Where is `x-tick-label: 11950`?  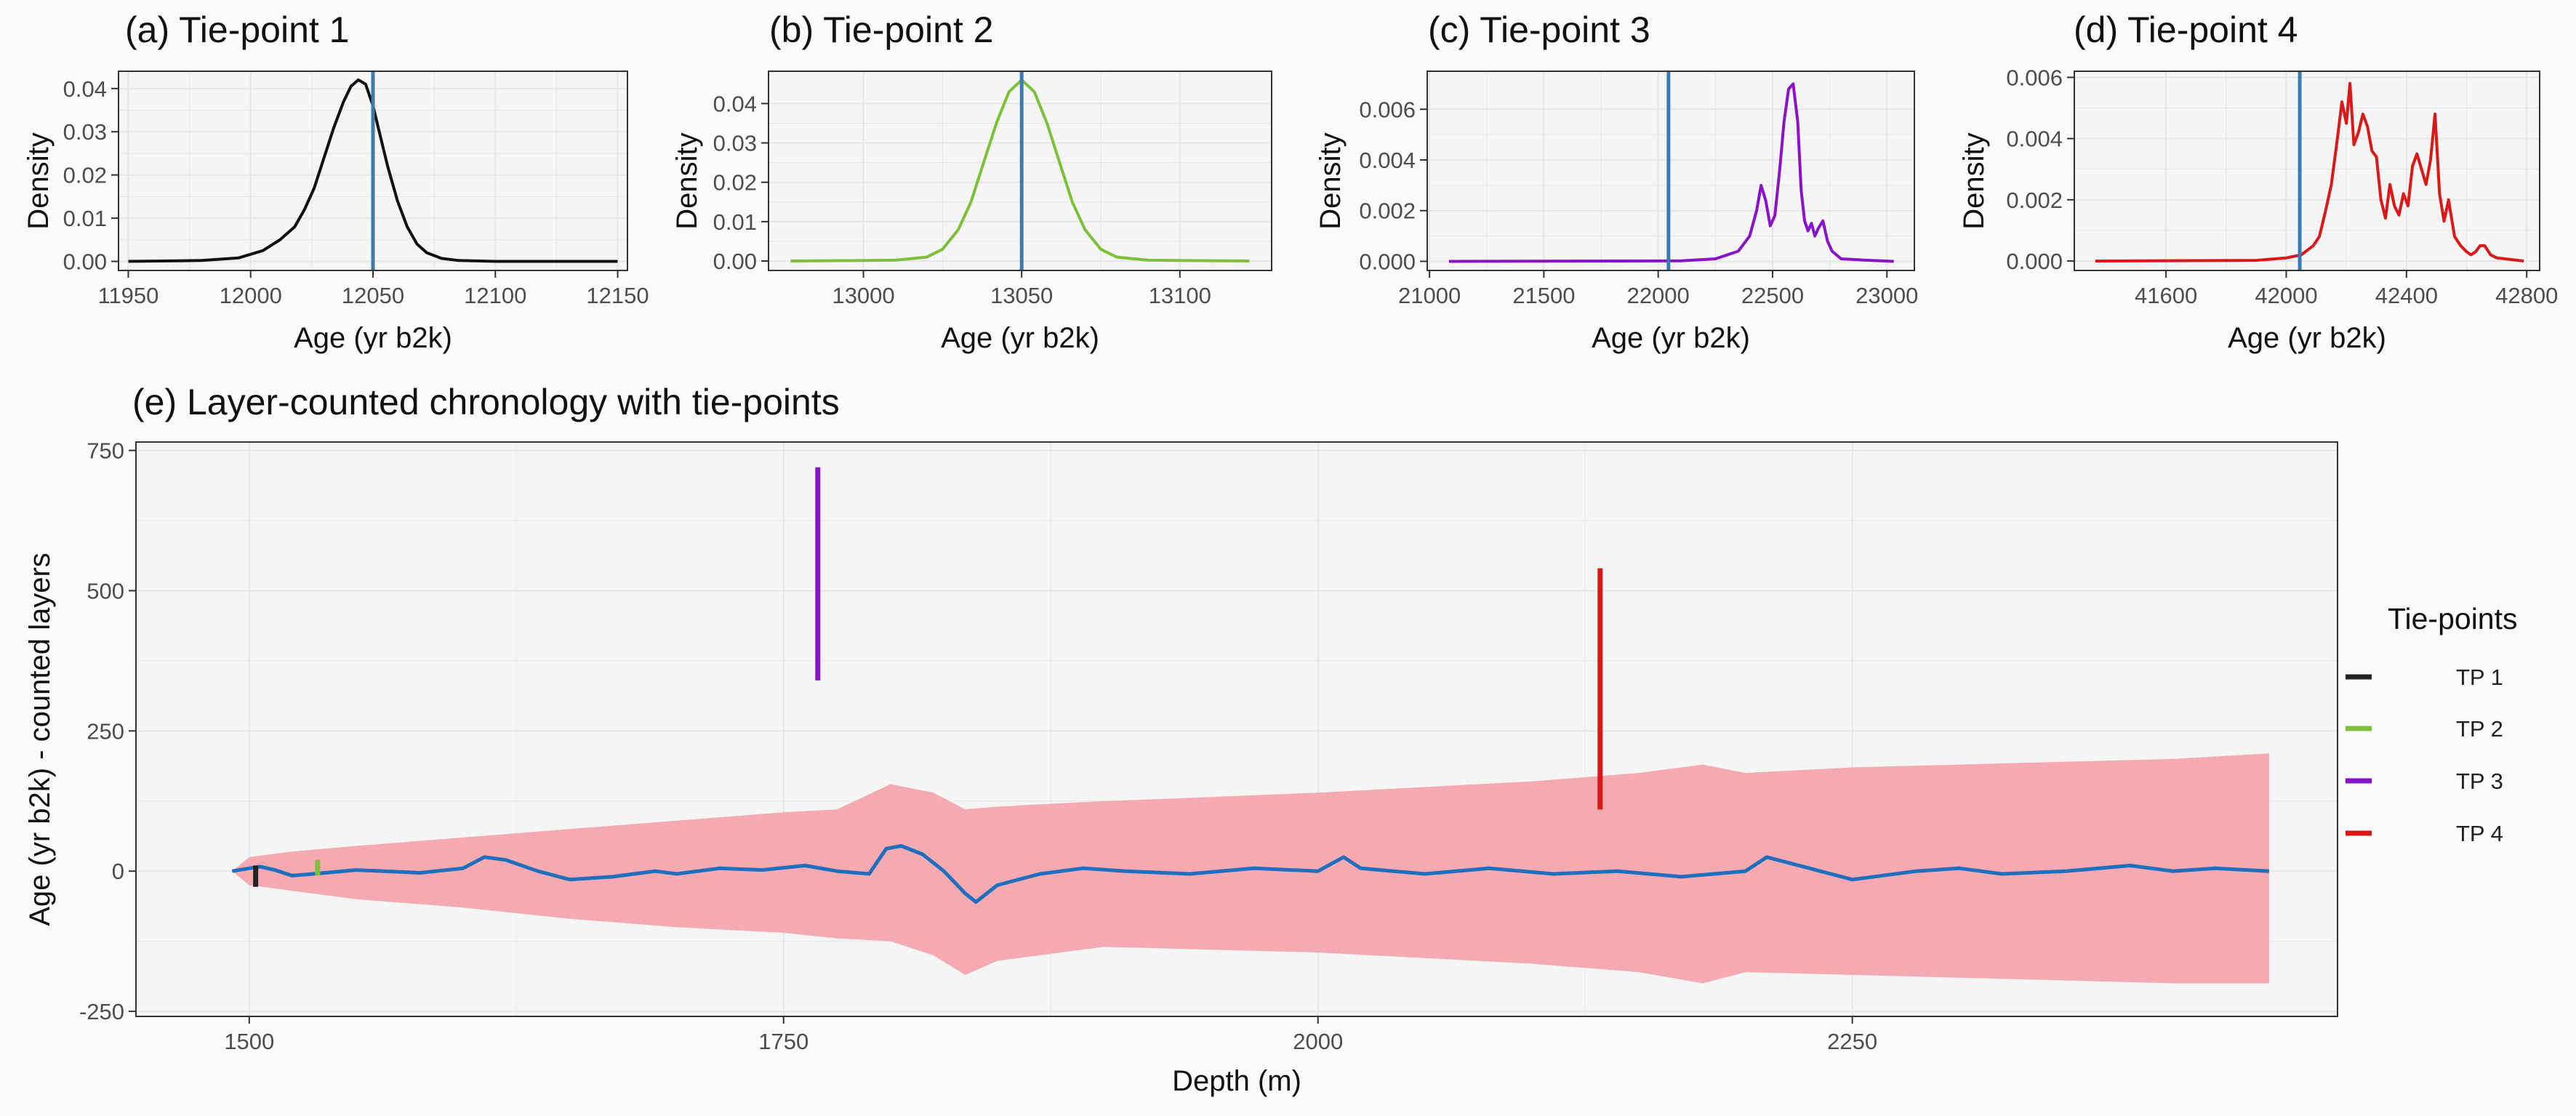 x-tick-label: 11950 is located at coordinates (128, 295).